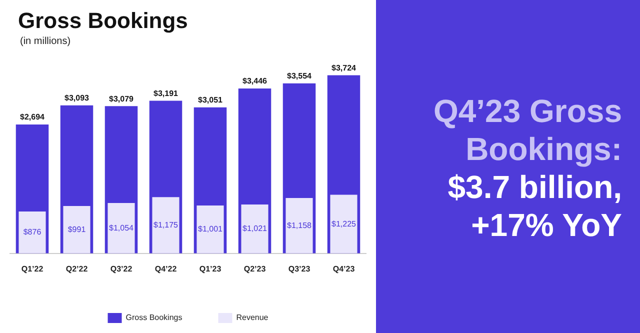 The width and height of the screenshot is (640, 333). What do you see at coordinates (344, 269) in the screenshot?
I see `x-tick-label: Q4’23` at bounding box center [344, 269].